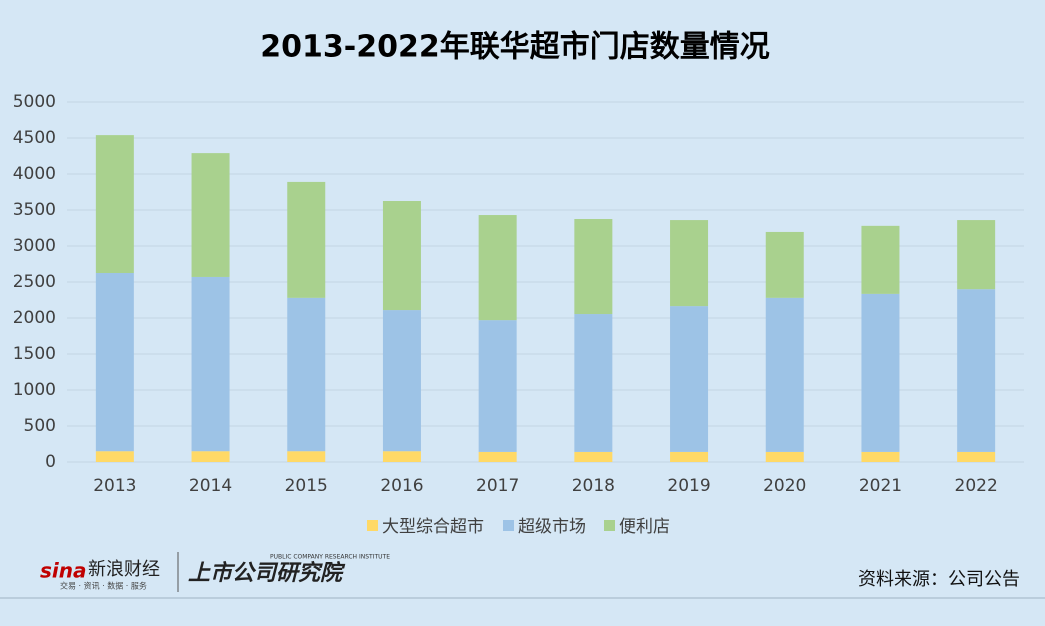  What do you see at coordinates (880, 486) in the screenshot?
I see `x-tick-label: 2021` at bounding box center [880, 486].